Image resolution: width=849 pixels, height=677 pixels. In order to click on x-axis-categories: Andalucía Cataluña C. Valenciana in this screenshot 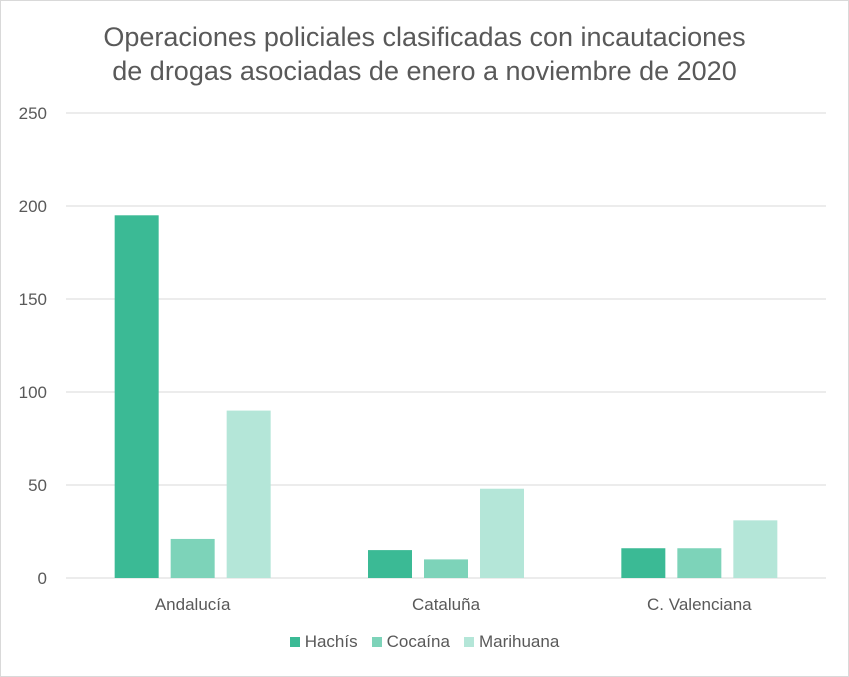, I will do `click(453, 604)`.